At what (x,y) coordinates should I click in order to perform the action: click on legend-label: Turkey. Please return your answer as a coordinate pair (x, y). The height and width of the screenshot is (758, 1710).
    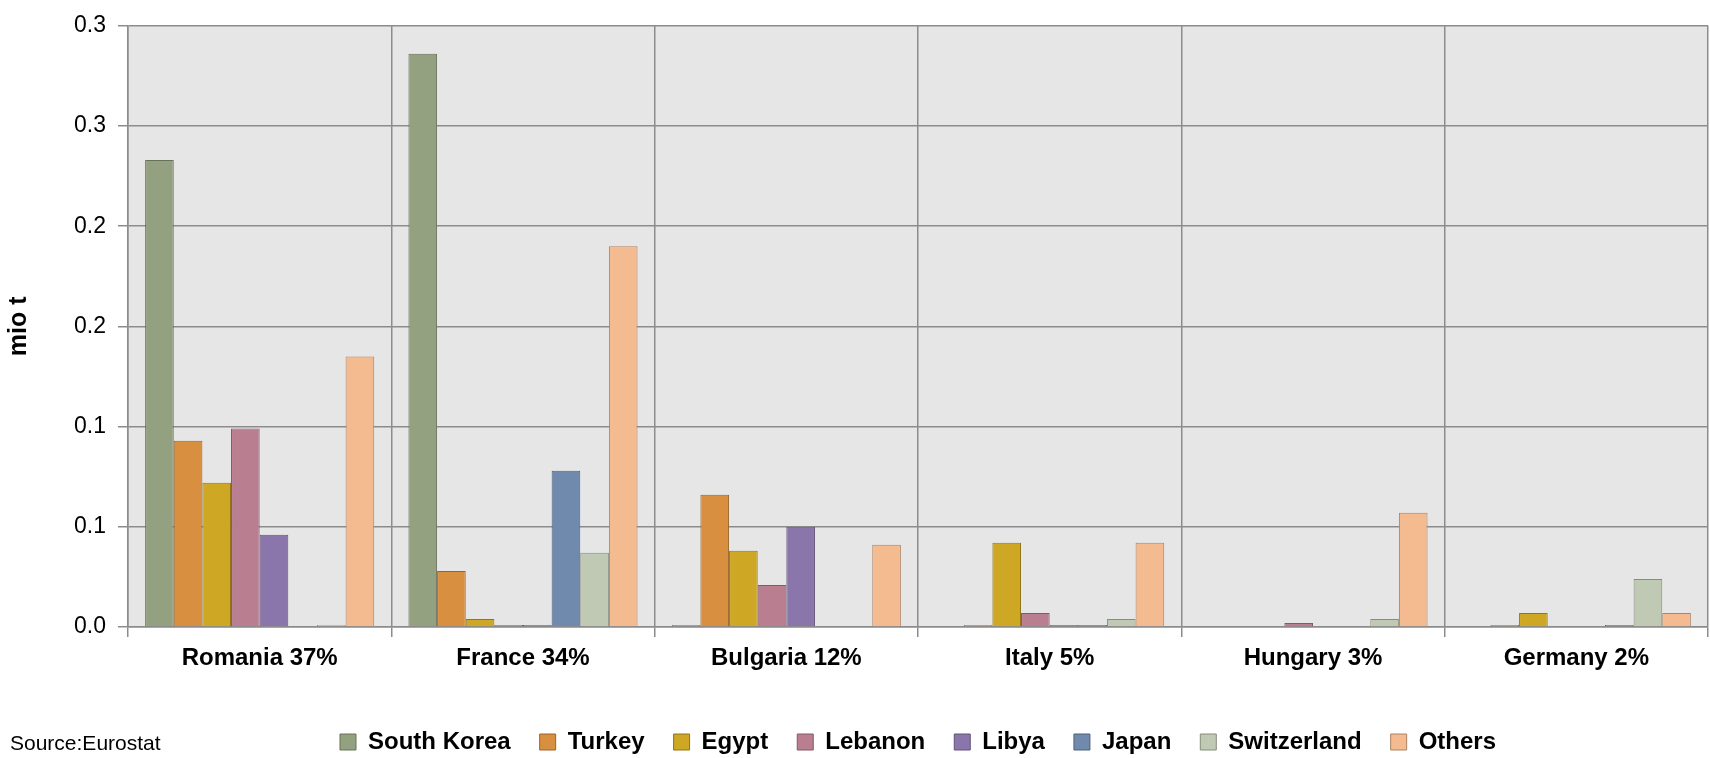
    Looking at the image, I should click on (606, 740).